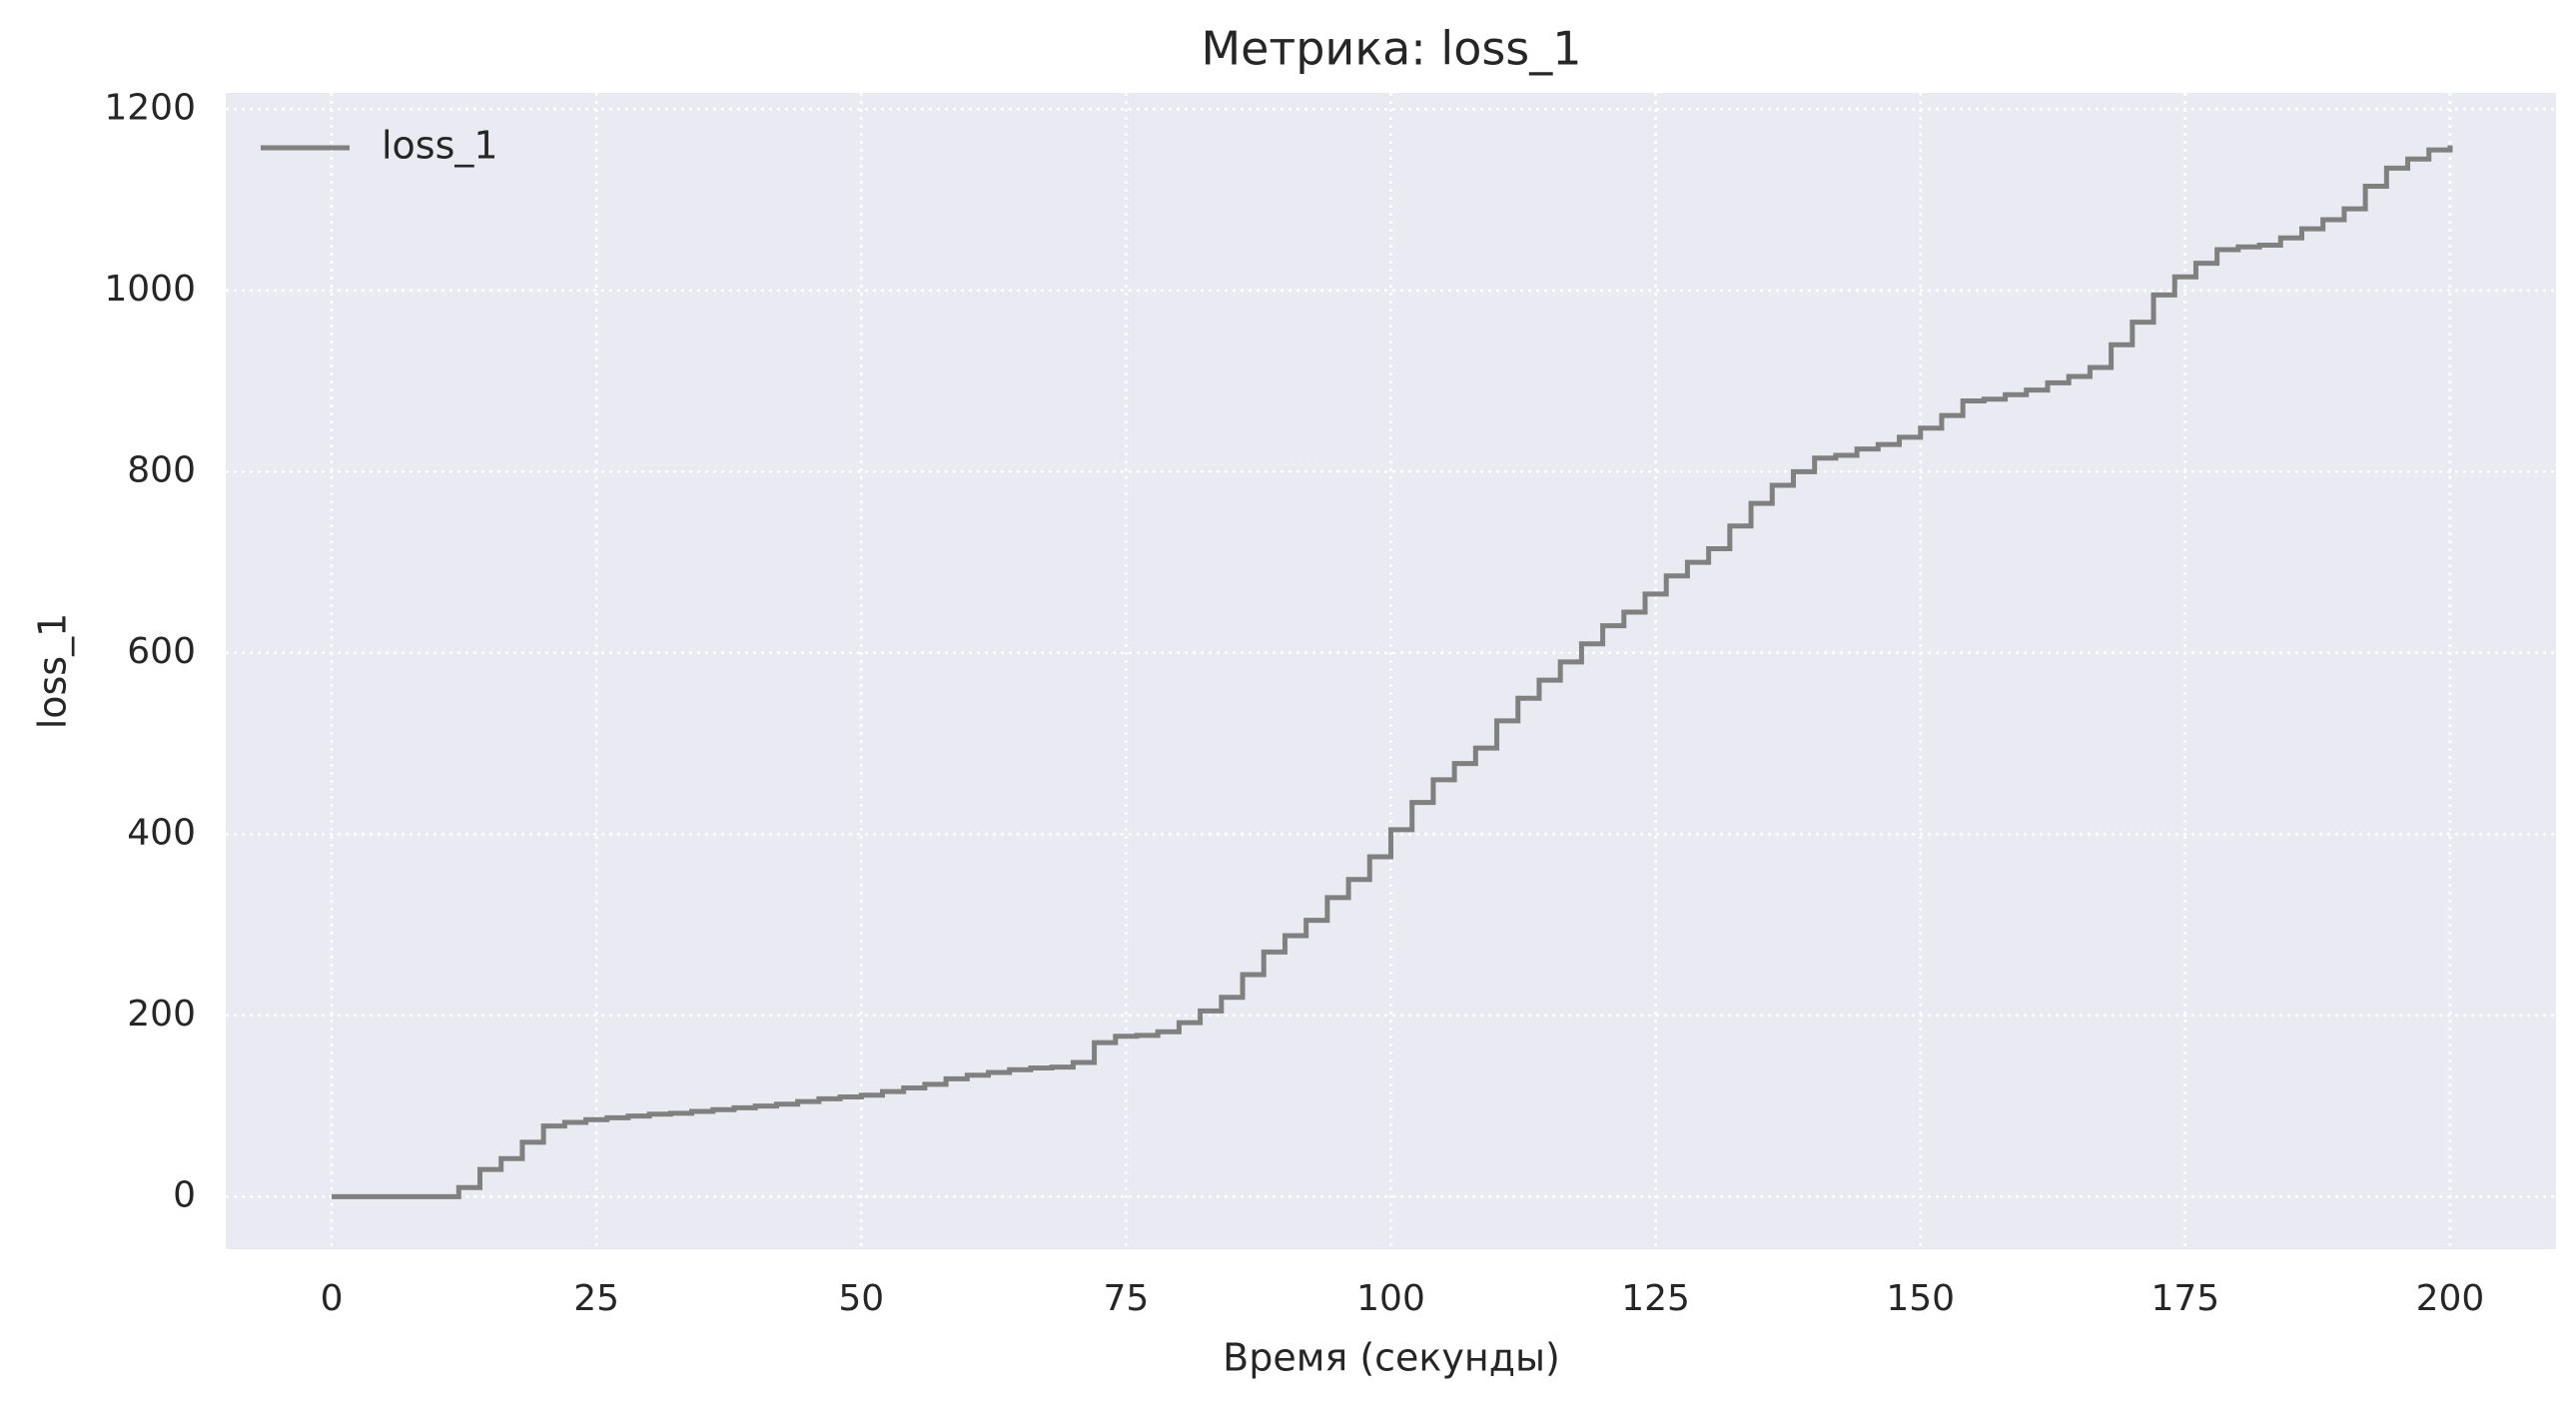 The image size is (2576, 1405). I want to click on x-tick-label: 75, so click(1126, 1299).